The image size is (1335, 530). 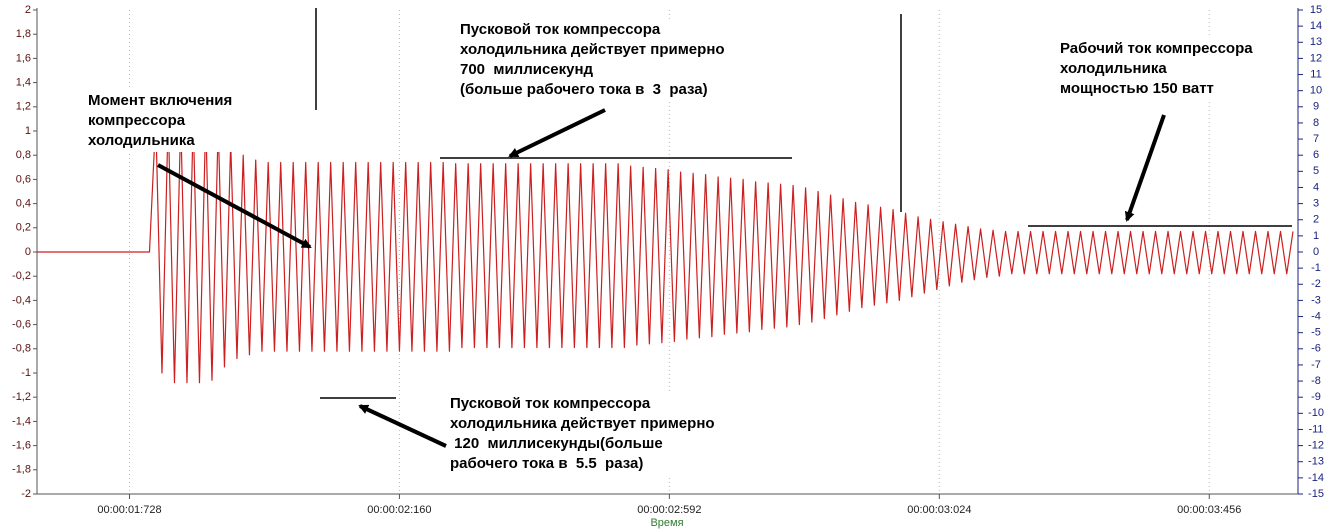 I want to click on y2-tick-label: 7, so click(x=1316, y=139).